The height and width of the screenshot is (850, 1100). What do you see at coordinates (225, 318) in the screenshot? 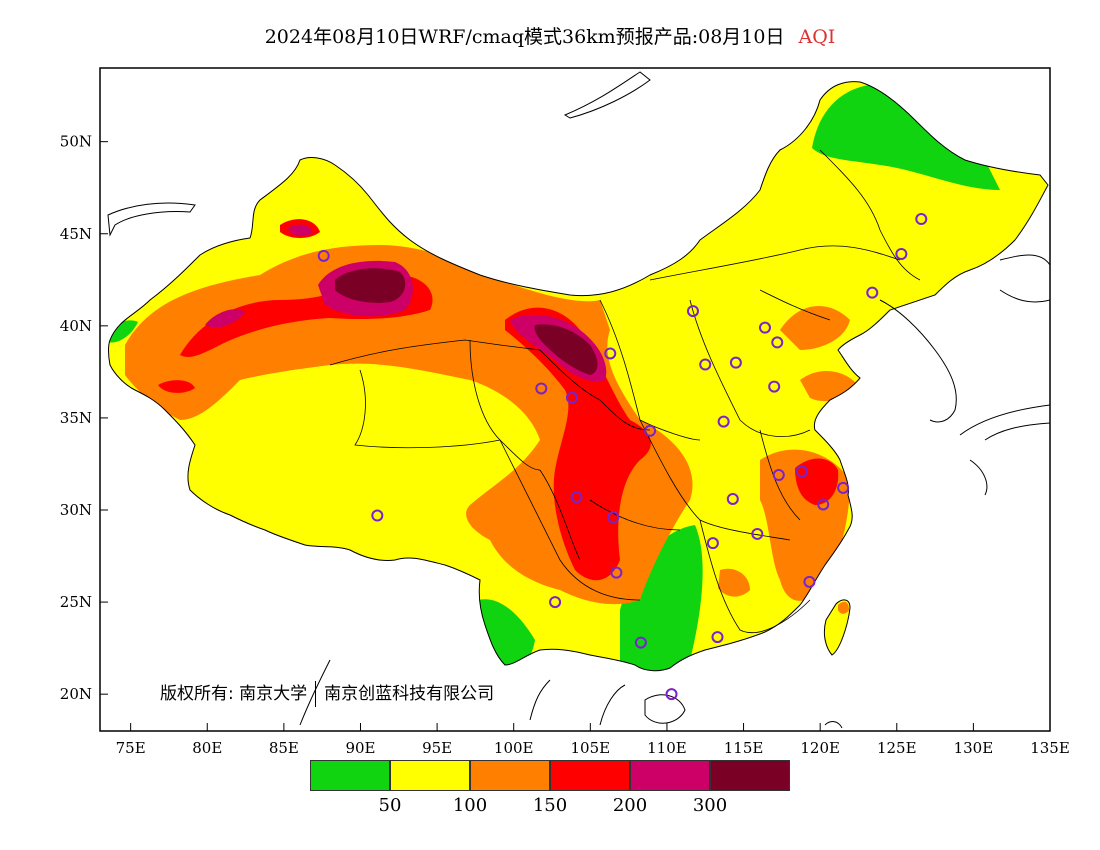
I see `aqi-zone-magenta-west` at bounding box center [225, 318].